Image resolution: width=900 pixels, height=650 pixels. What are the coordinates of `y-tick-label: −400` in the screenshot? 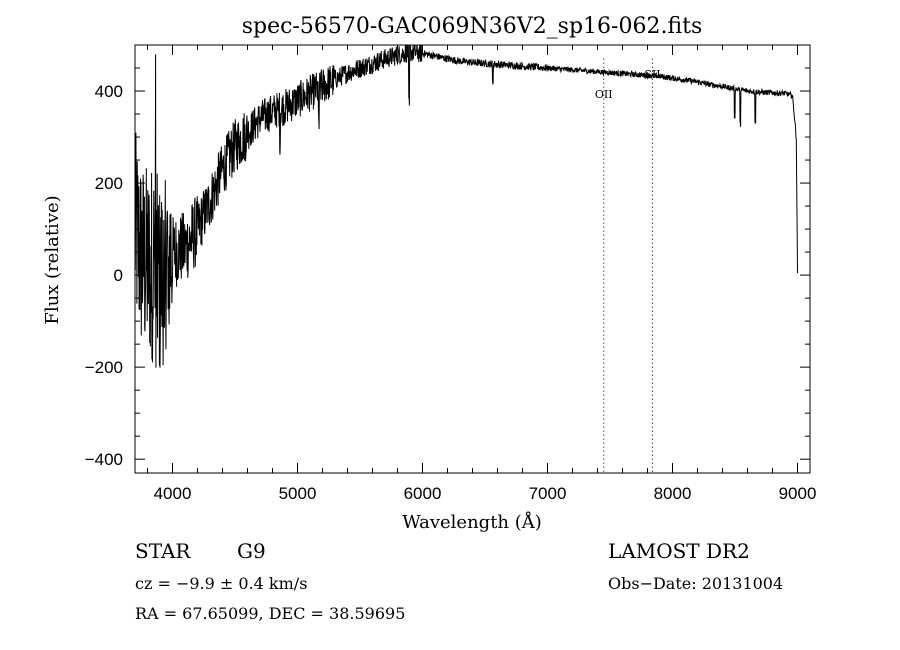 It's located at (104, 459).